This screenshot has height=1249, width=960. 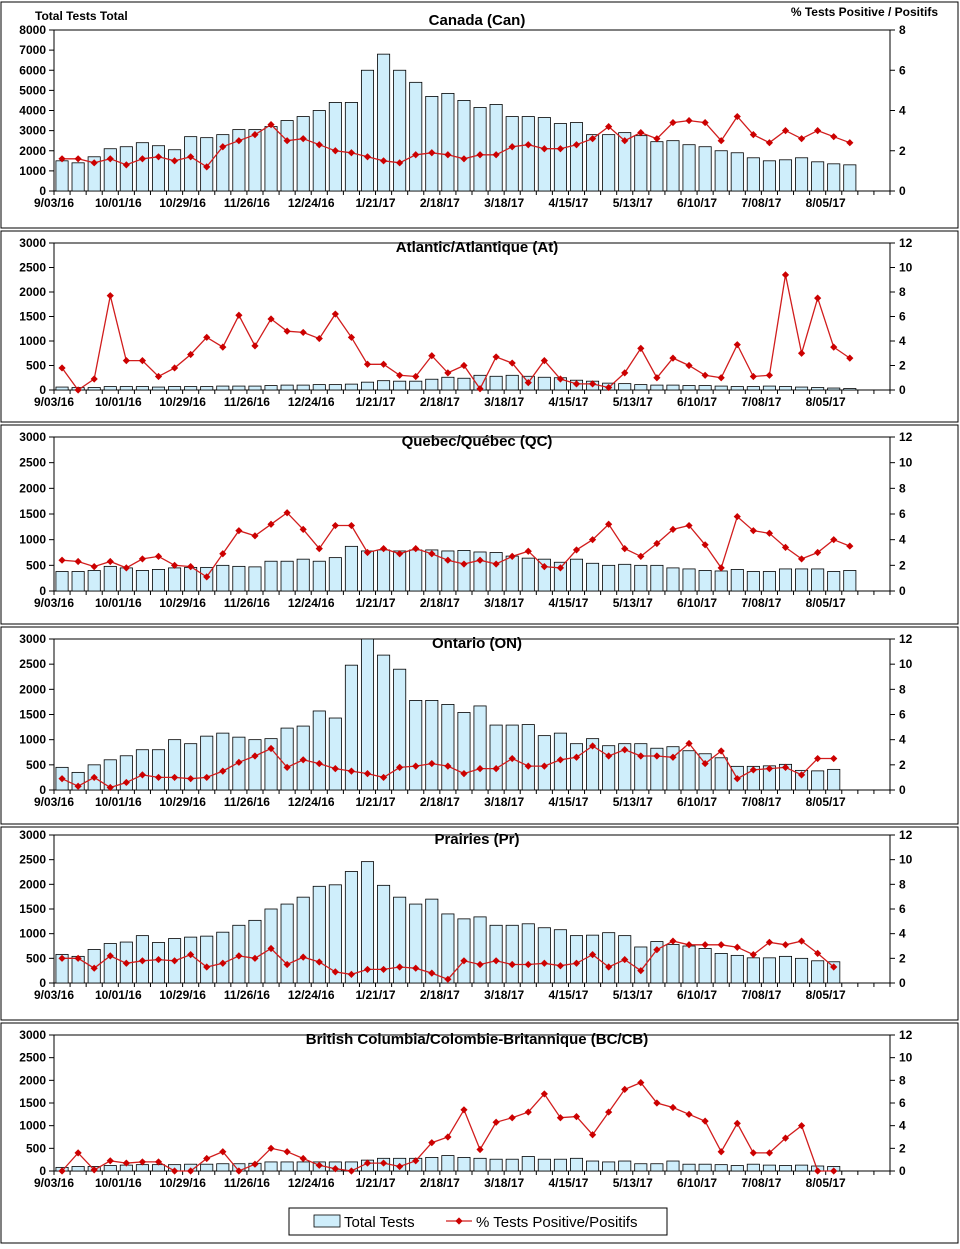 What do you see at coordinates (902, 111) in the screenshot?
I see `y-right-tick-label: 4` at bounding box center [902, 111].